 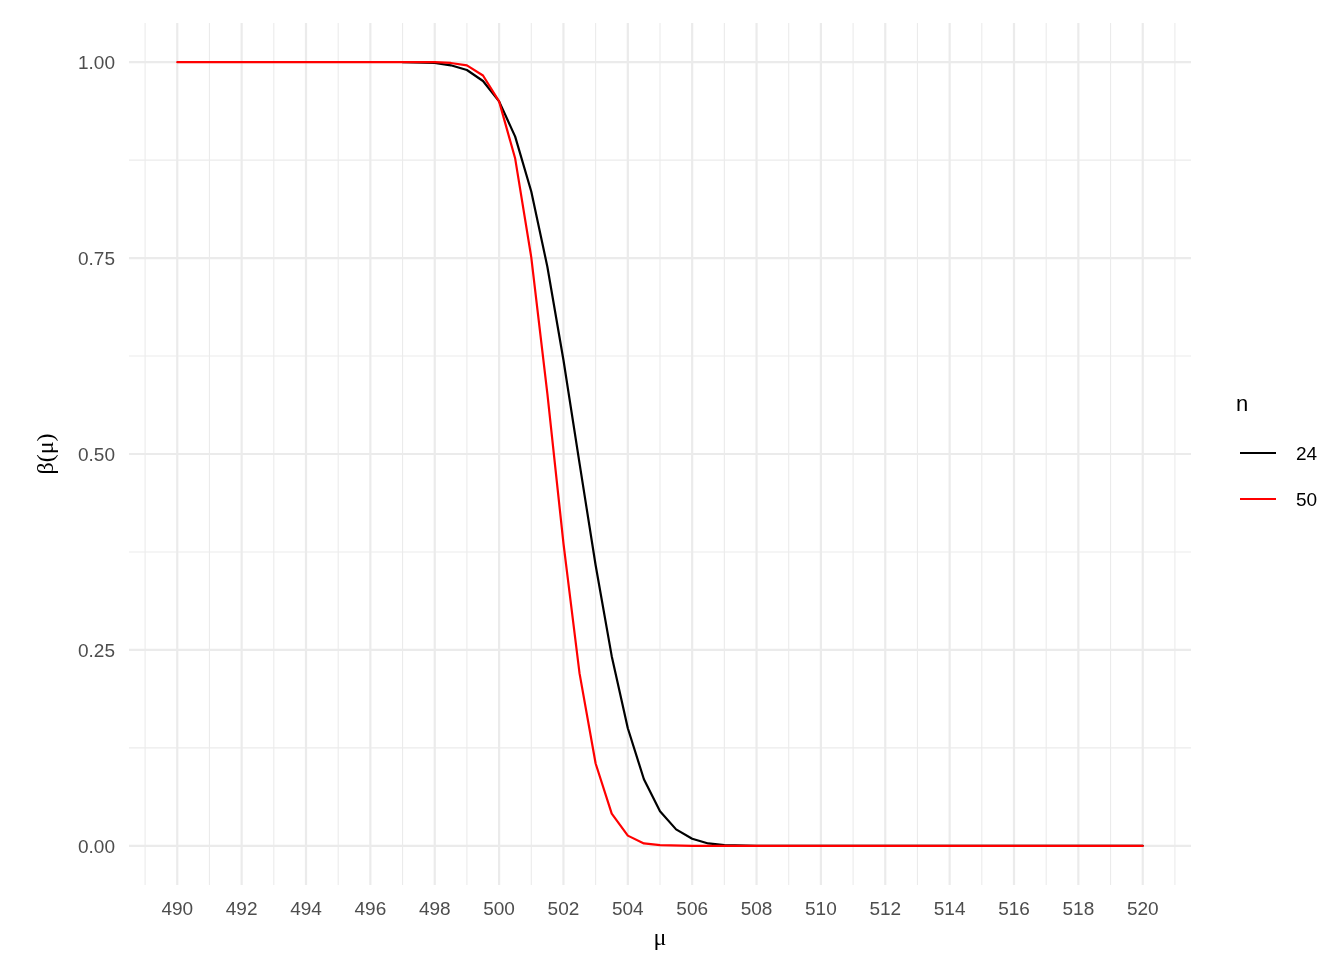 I want to click on y-tick-label: 1.00, so click(x=96, y=63).